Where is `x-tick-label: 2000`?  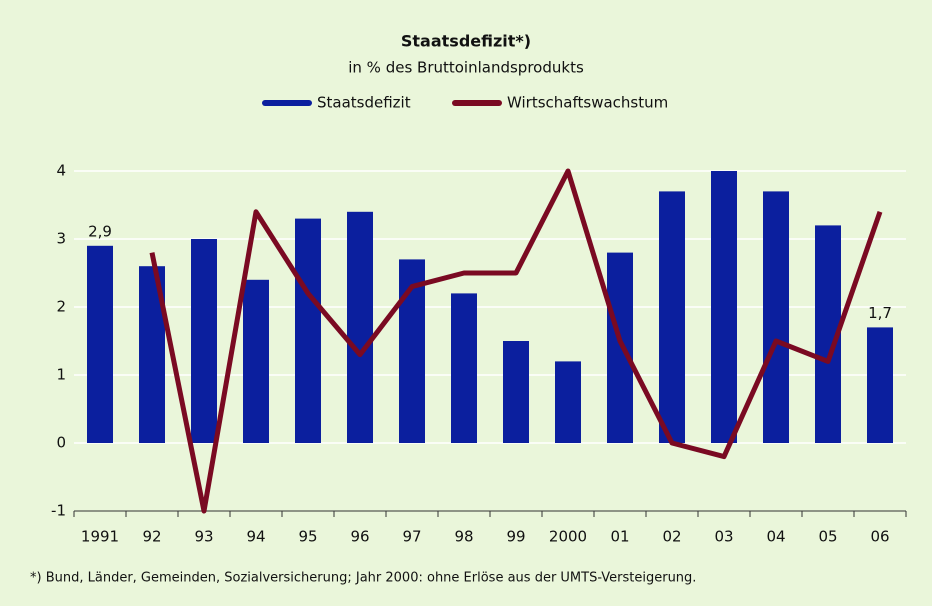
x-tick-label: 2000 is located at coordinates (568, 537).